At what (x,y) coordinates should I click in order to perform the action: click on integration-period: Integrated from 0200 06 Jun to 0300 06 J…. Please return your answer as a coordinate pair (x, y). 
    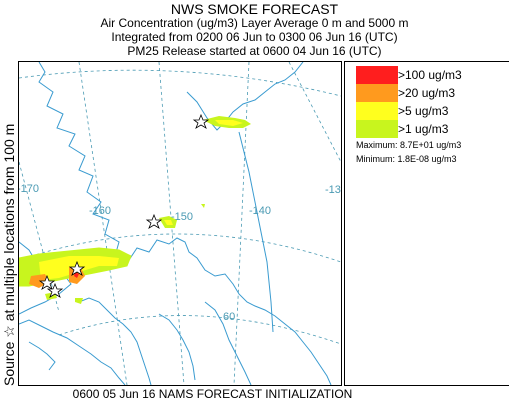
    Looking at the image, I should click on (254, 37).